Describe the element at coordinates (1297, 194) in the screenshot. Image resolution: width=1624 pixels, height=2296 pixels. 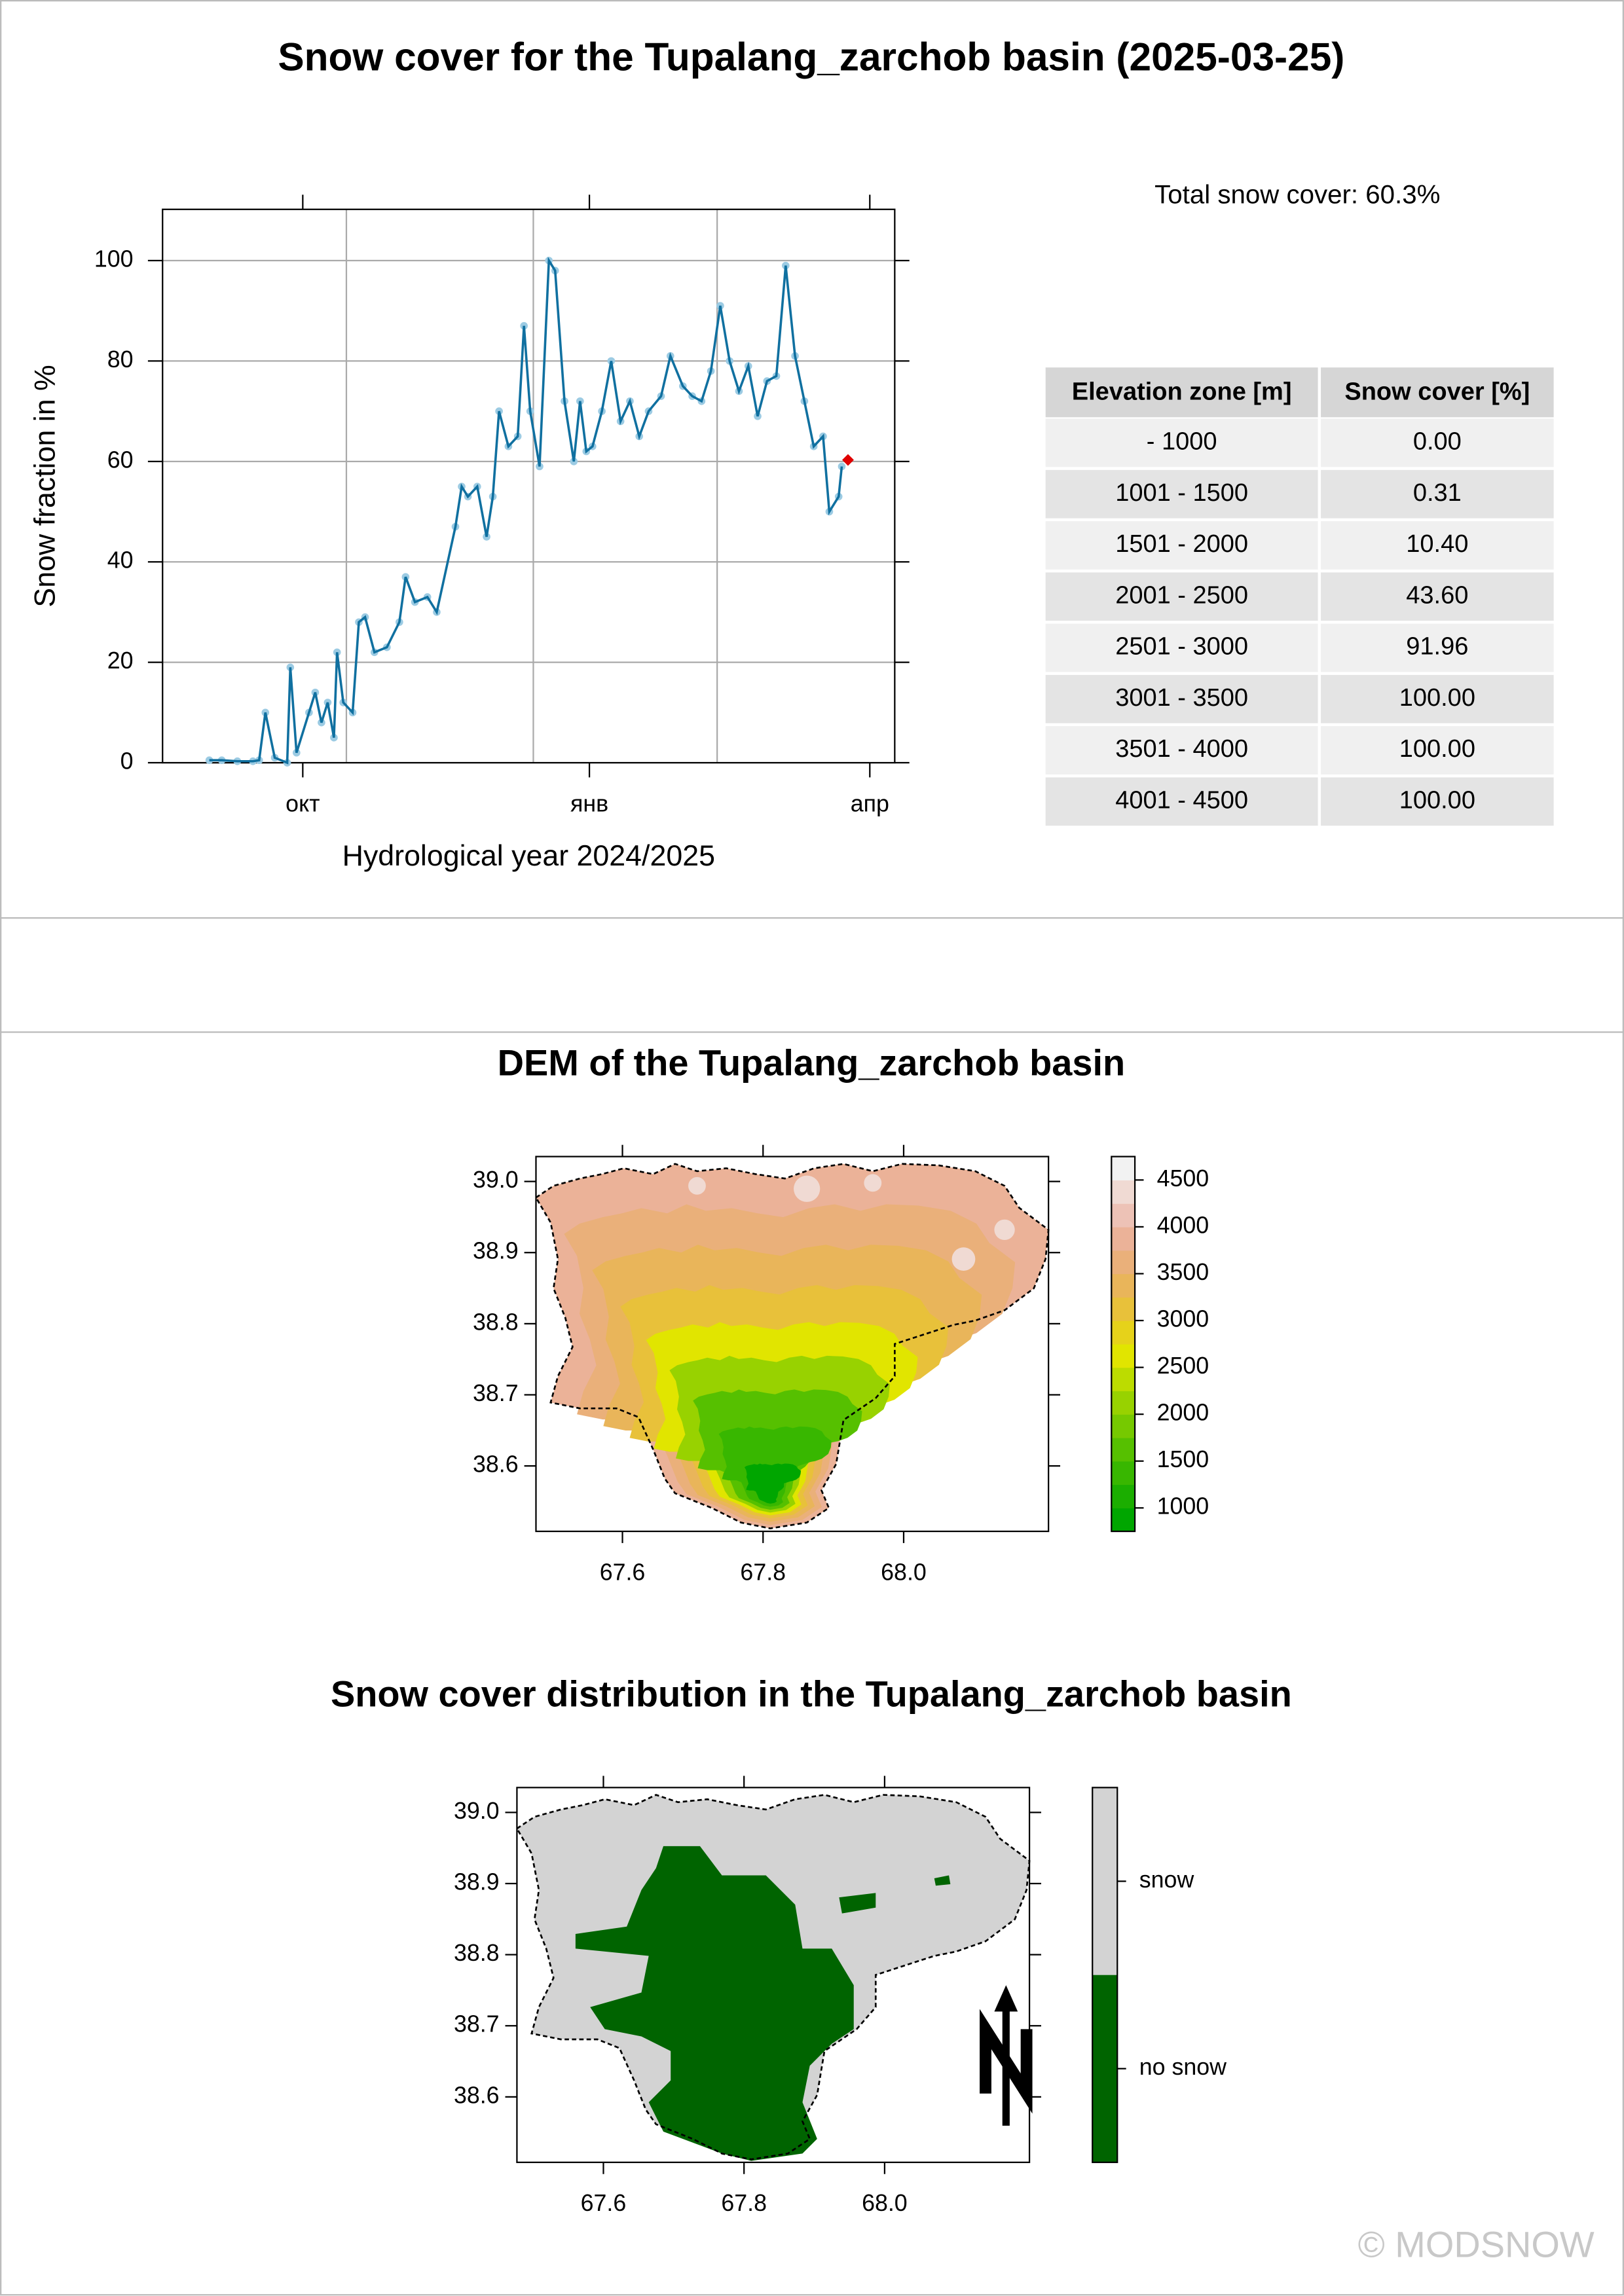
I see `annotation: Total snow cover: 60.3%` at that location.